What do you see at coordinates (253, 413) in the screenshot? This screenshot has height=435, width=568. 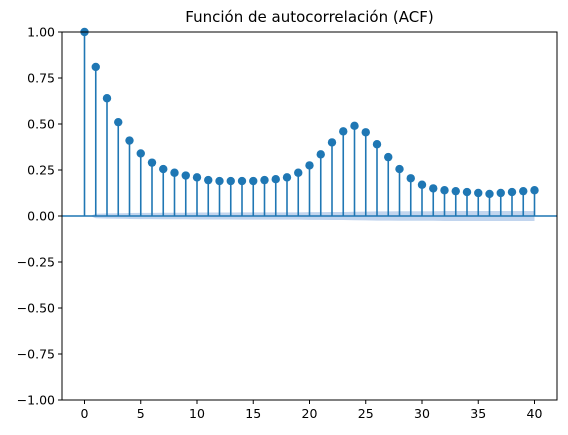 I see `x-tick-label: 15` at bounding box center [253, 413].